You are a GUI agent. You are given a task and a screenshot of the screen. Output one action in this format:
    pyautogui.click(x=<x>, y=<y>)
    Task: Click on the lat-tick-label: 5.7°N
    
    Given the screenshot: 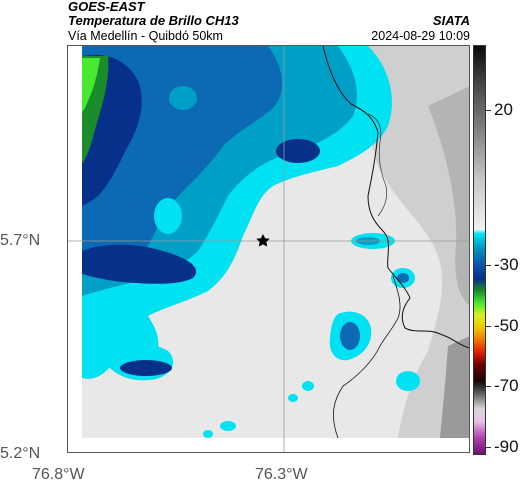 What is the action you would take?
    pyautogui.click(x=20, y=240)
    